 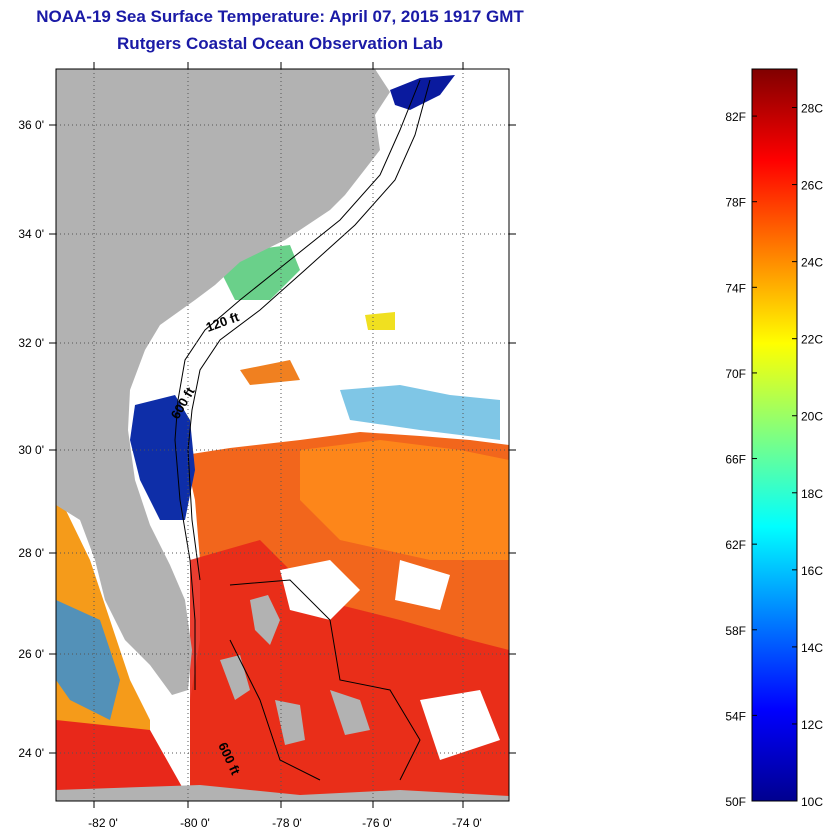 What do you see at coordinates (31, 654) in the screenshot?
I see `lat-label: 26 0'` at bounding box center [31, 654].